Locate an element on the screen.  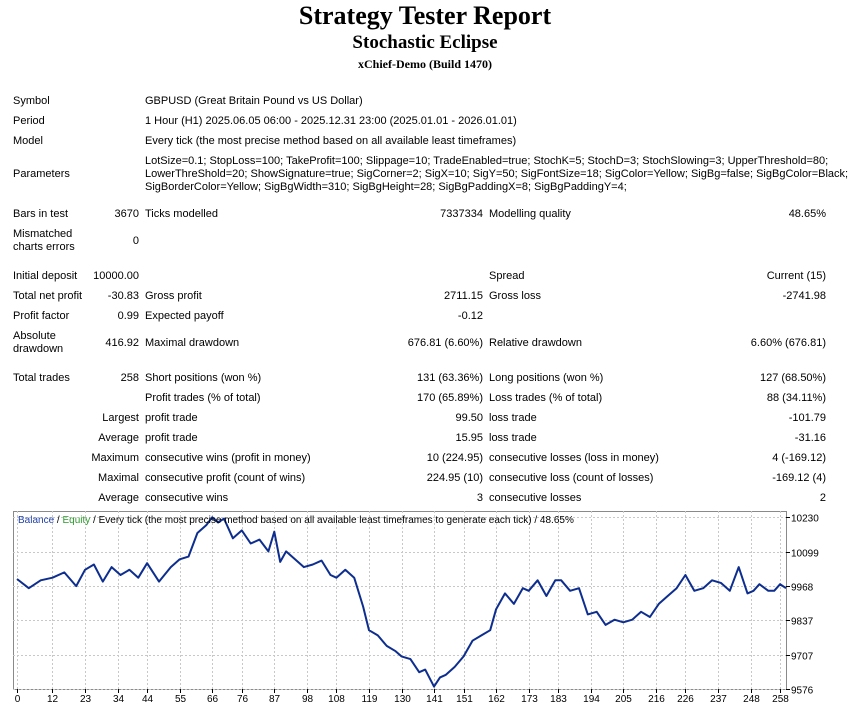
short-positions-label: Short positions (won %) is located at coordinates (203, 378).